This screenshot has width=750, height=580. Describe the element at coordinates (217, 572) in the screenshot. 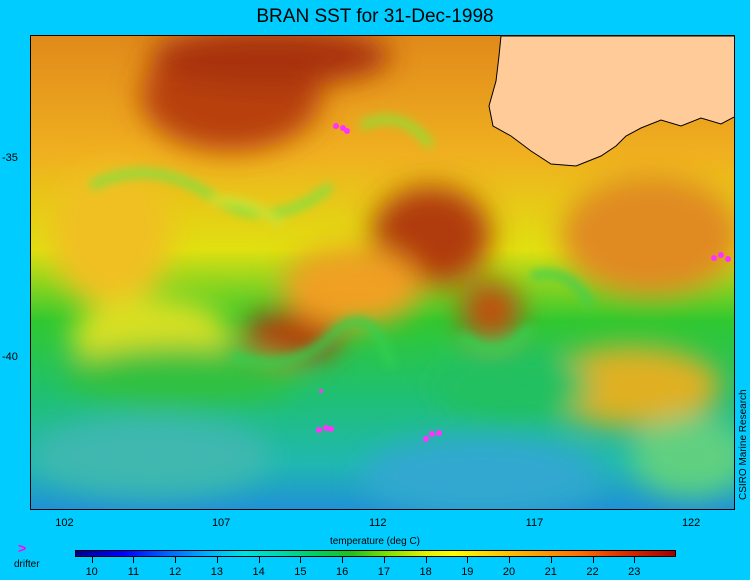

I see `colorbar-tick-label: 13` at that location.